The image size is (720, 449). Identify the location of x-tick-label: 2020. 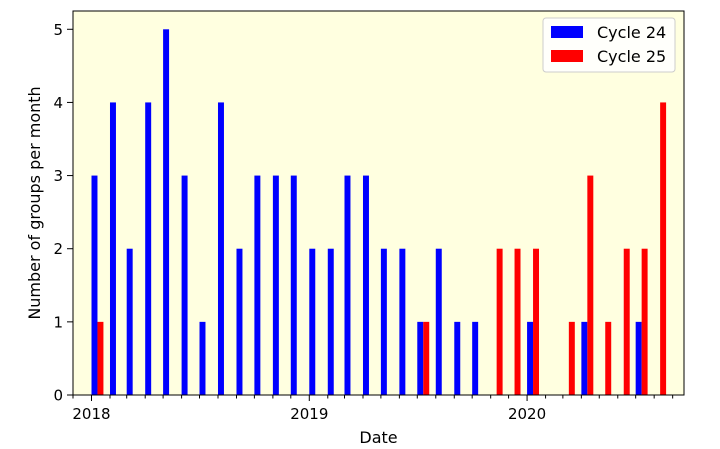
(527, 414).